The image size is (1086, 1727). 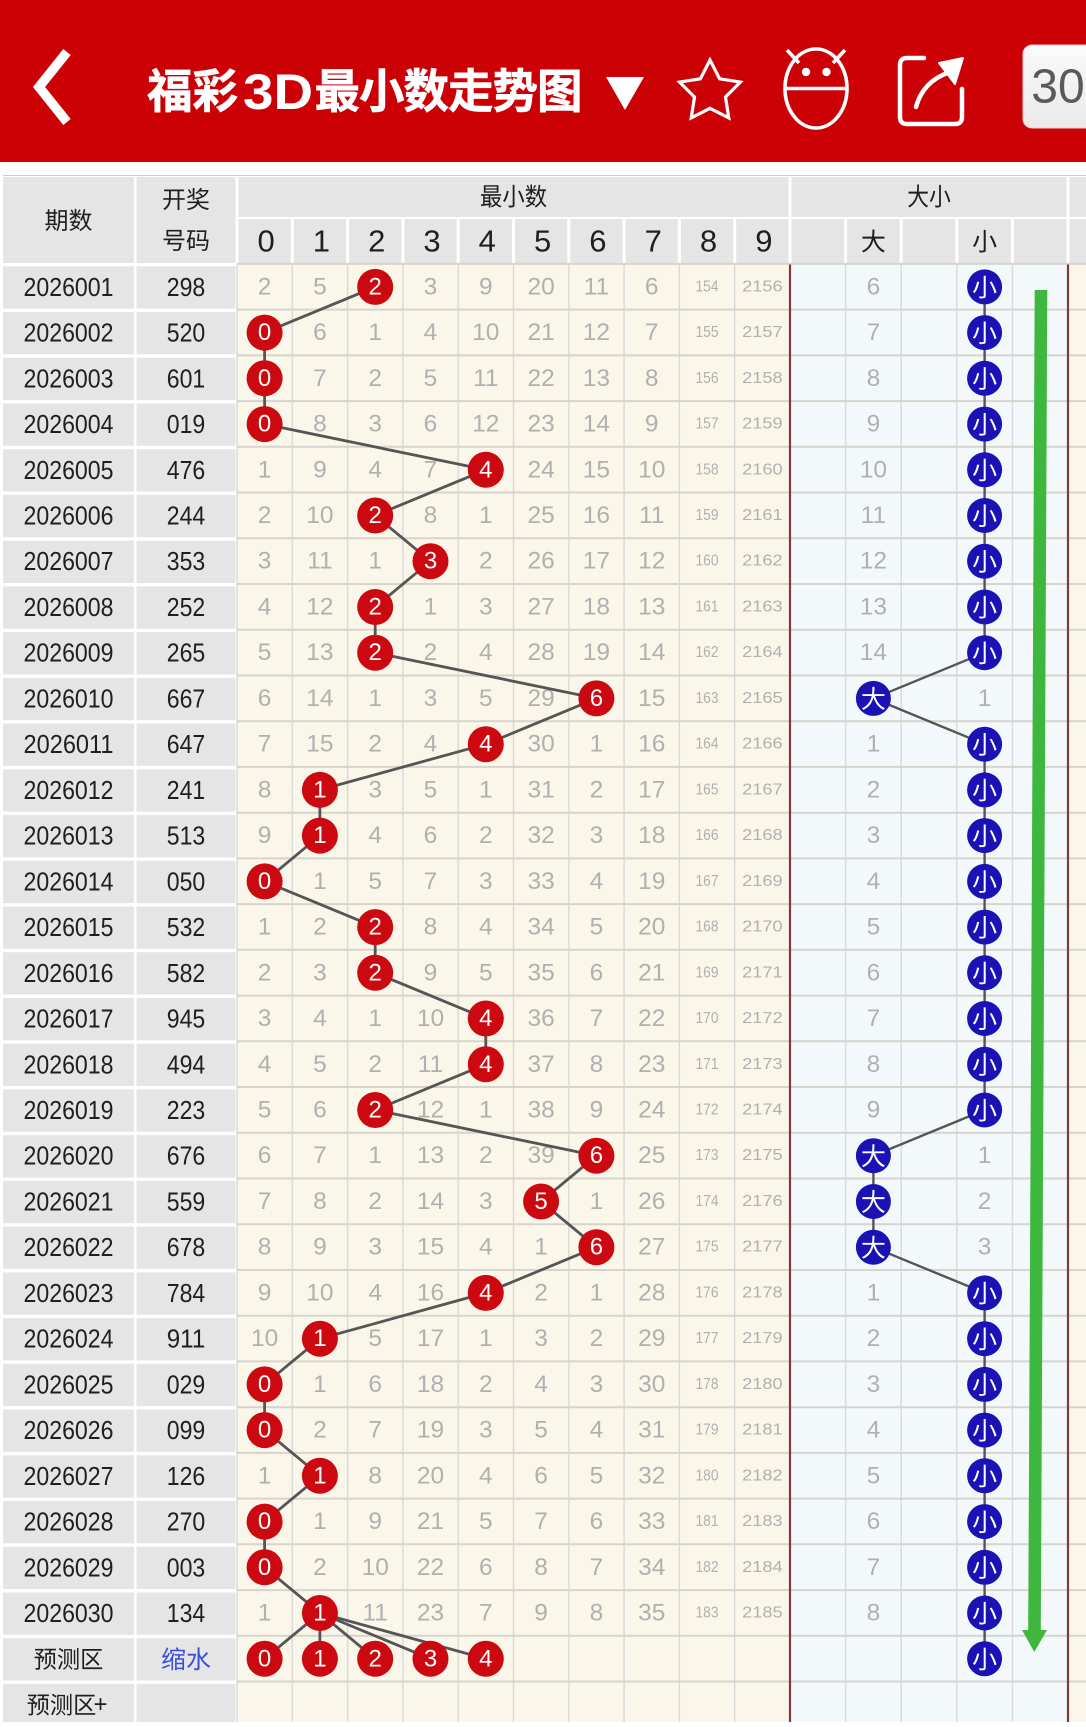 What do you see at coordinates (485, 332) in the screenshot?
I see `svg-text: 10` at bounding box center [485, 332].